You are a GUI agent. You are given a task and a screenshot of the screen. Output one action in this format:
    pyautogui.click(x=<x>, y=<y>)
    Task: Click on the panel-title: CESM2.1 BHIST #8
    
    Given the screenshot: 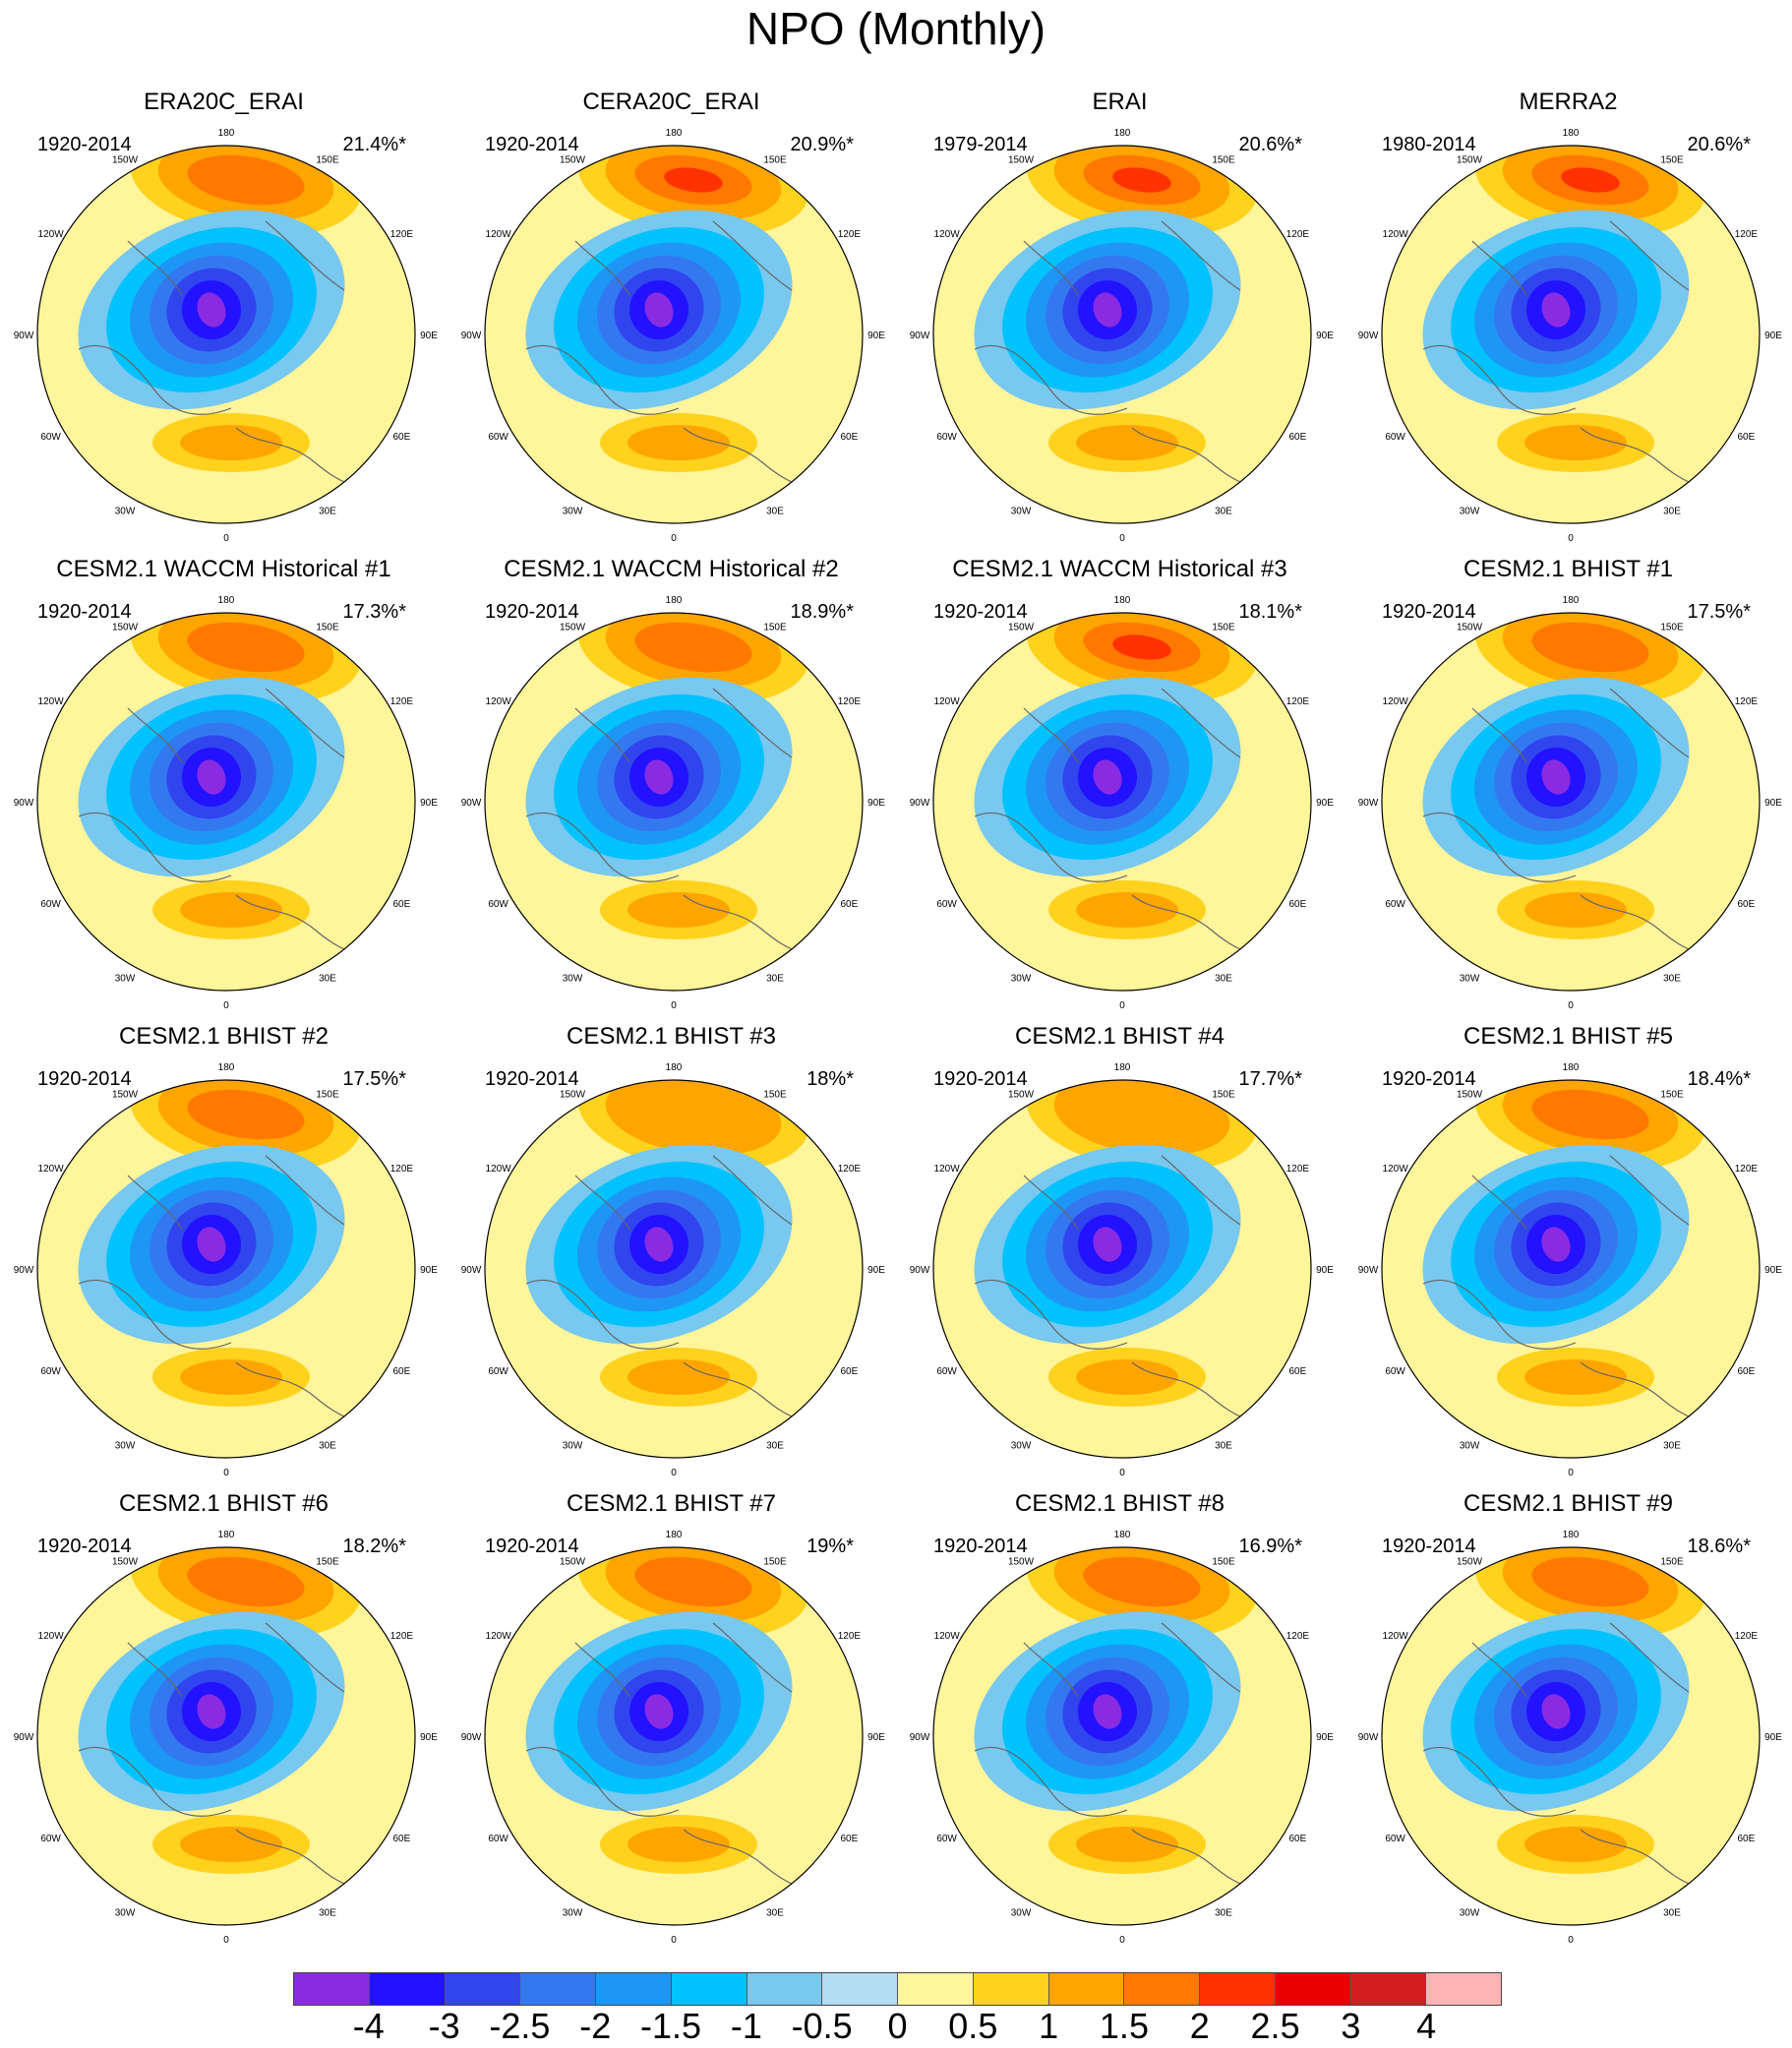 What is the action you would take?
    pyautogui.click(x=1120, y=1503)
    